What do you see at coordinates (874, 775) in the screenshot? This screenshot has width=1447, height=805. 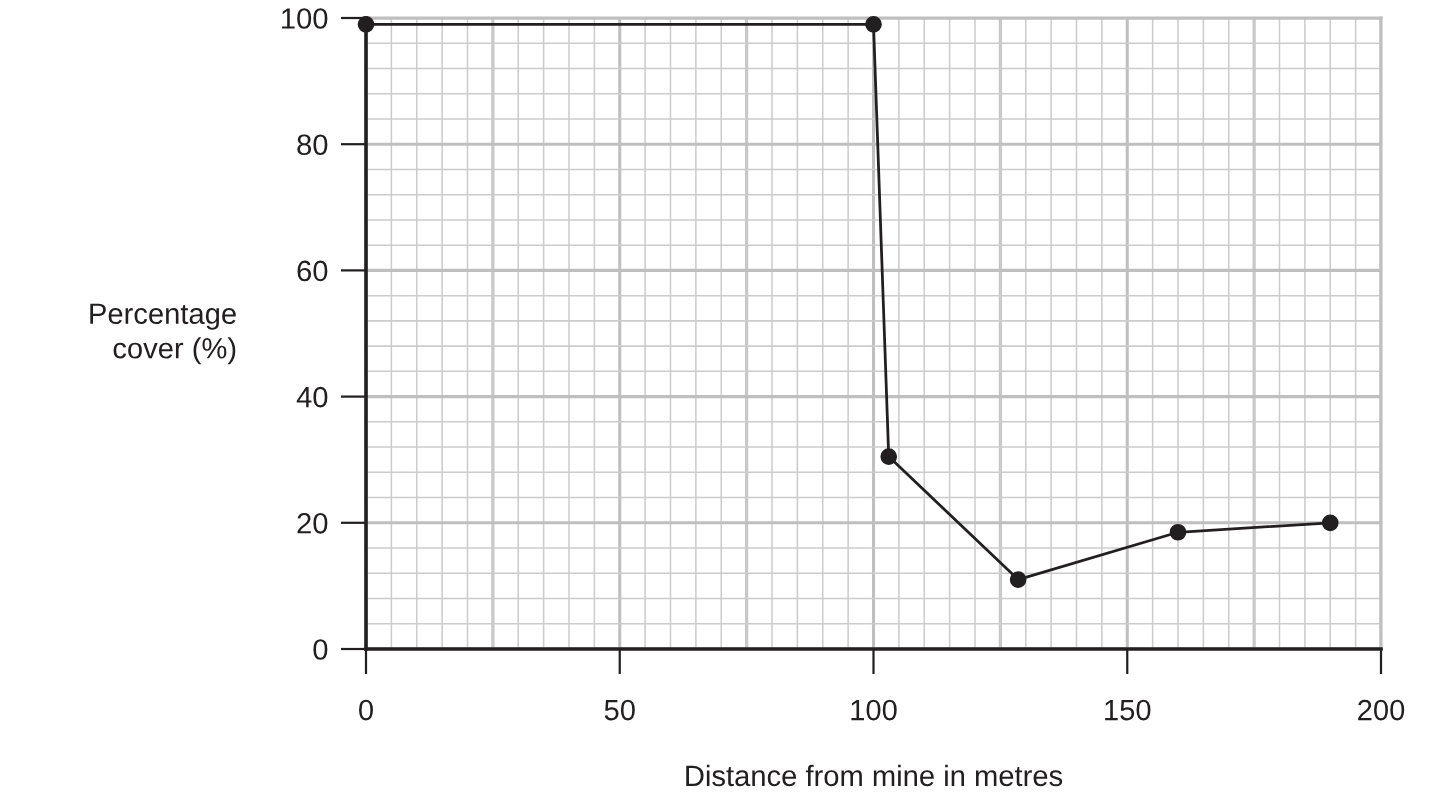 I see `x-axis-title: Distance from mine in metres` at bounding box center [874, 775].